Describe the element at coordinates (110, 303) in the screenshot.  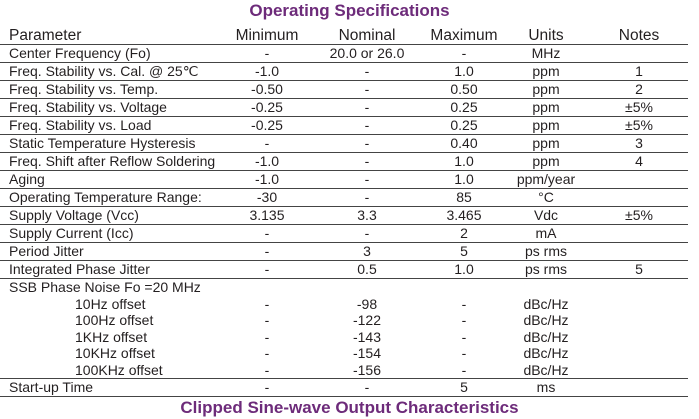
I see `parameter-name: 10Hz offset` at that location.